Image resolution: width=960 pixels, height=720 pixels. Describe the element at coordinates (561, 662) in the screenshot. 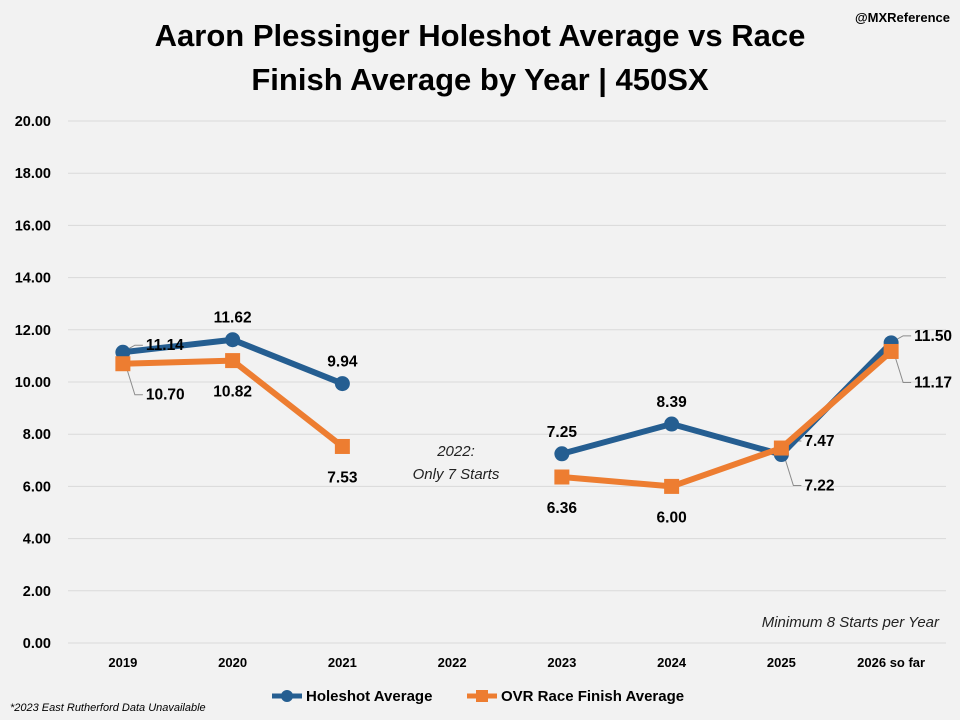

I see `x-tick-label: 2023` at that location.